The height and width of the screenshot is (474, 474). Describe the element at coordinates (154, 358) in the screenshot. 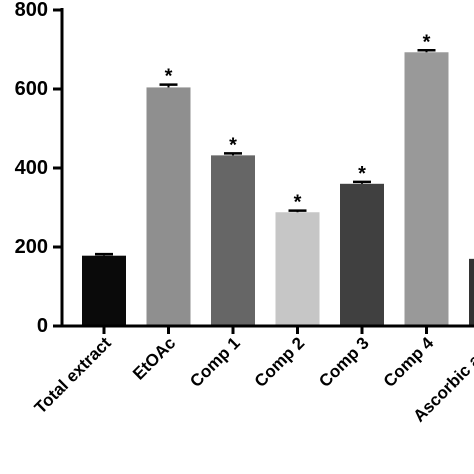

I see `x-tick-label-1: EtOAc` at that location.